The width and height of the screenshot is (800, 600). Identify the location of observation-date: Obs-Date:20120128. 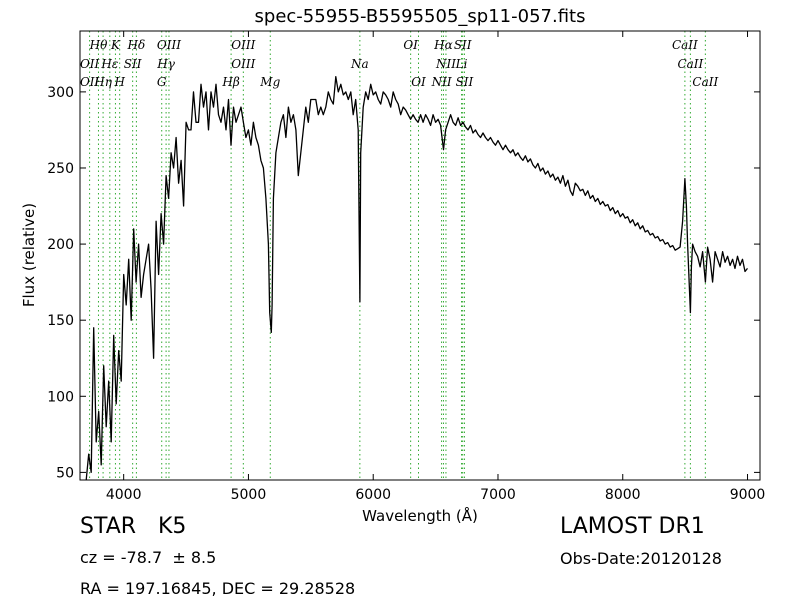
(641, 558).